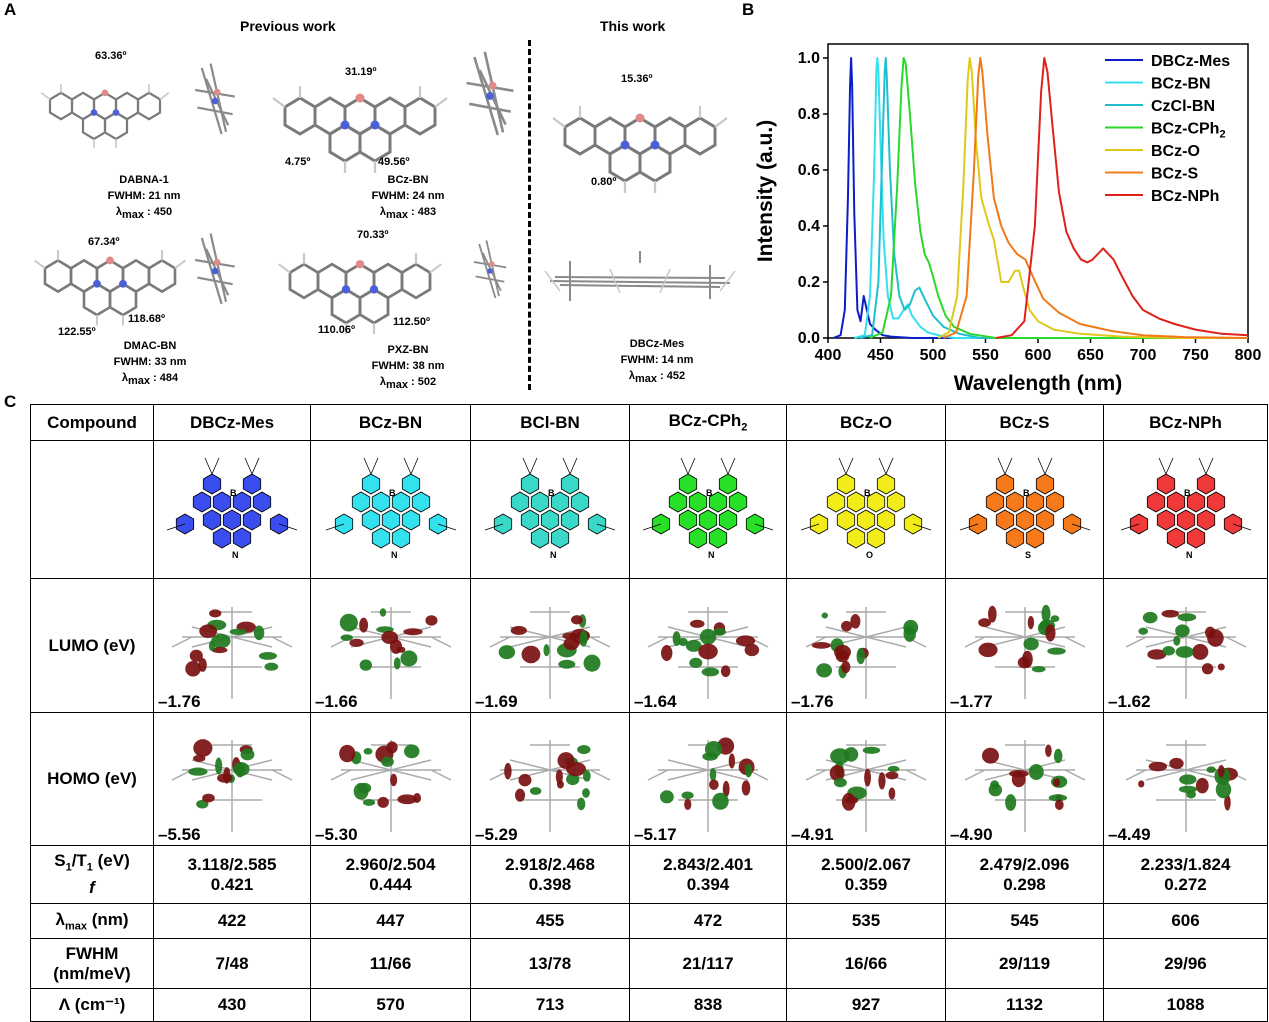 The width and height of the screenshot is (1269, 1022). I want to click on structure-drawing: BS, so click(1024, 508).